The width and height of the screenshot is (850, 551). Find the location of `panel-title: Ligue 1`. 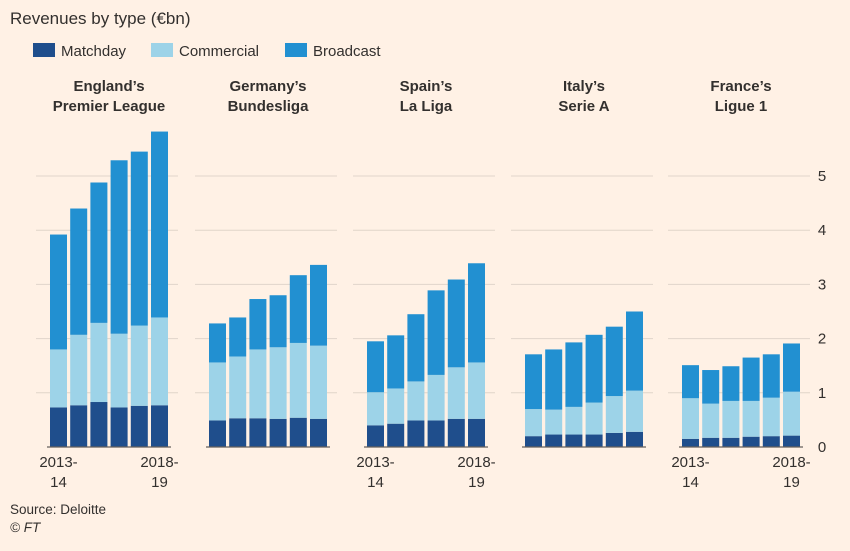

panel-title: Ligue 1 is located at coordinates (741, 106).